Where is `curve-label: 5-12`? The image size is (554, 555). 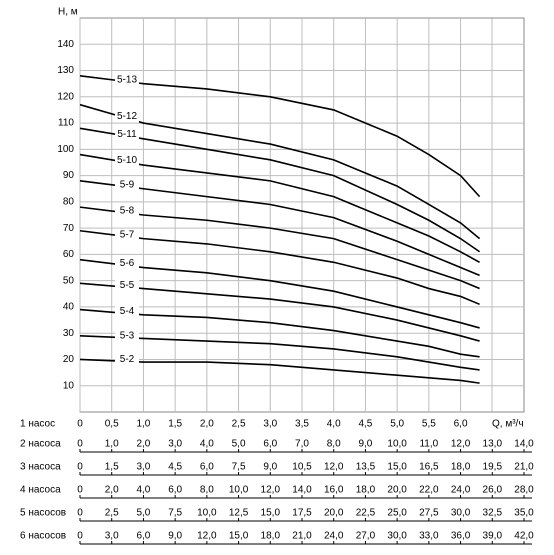 curve-label: 5-12 is located at coordinates (127, 116).